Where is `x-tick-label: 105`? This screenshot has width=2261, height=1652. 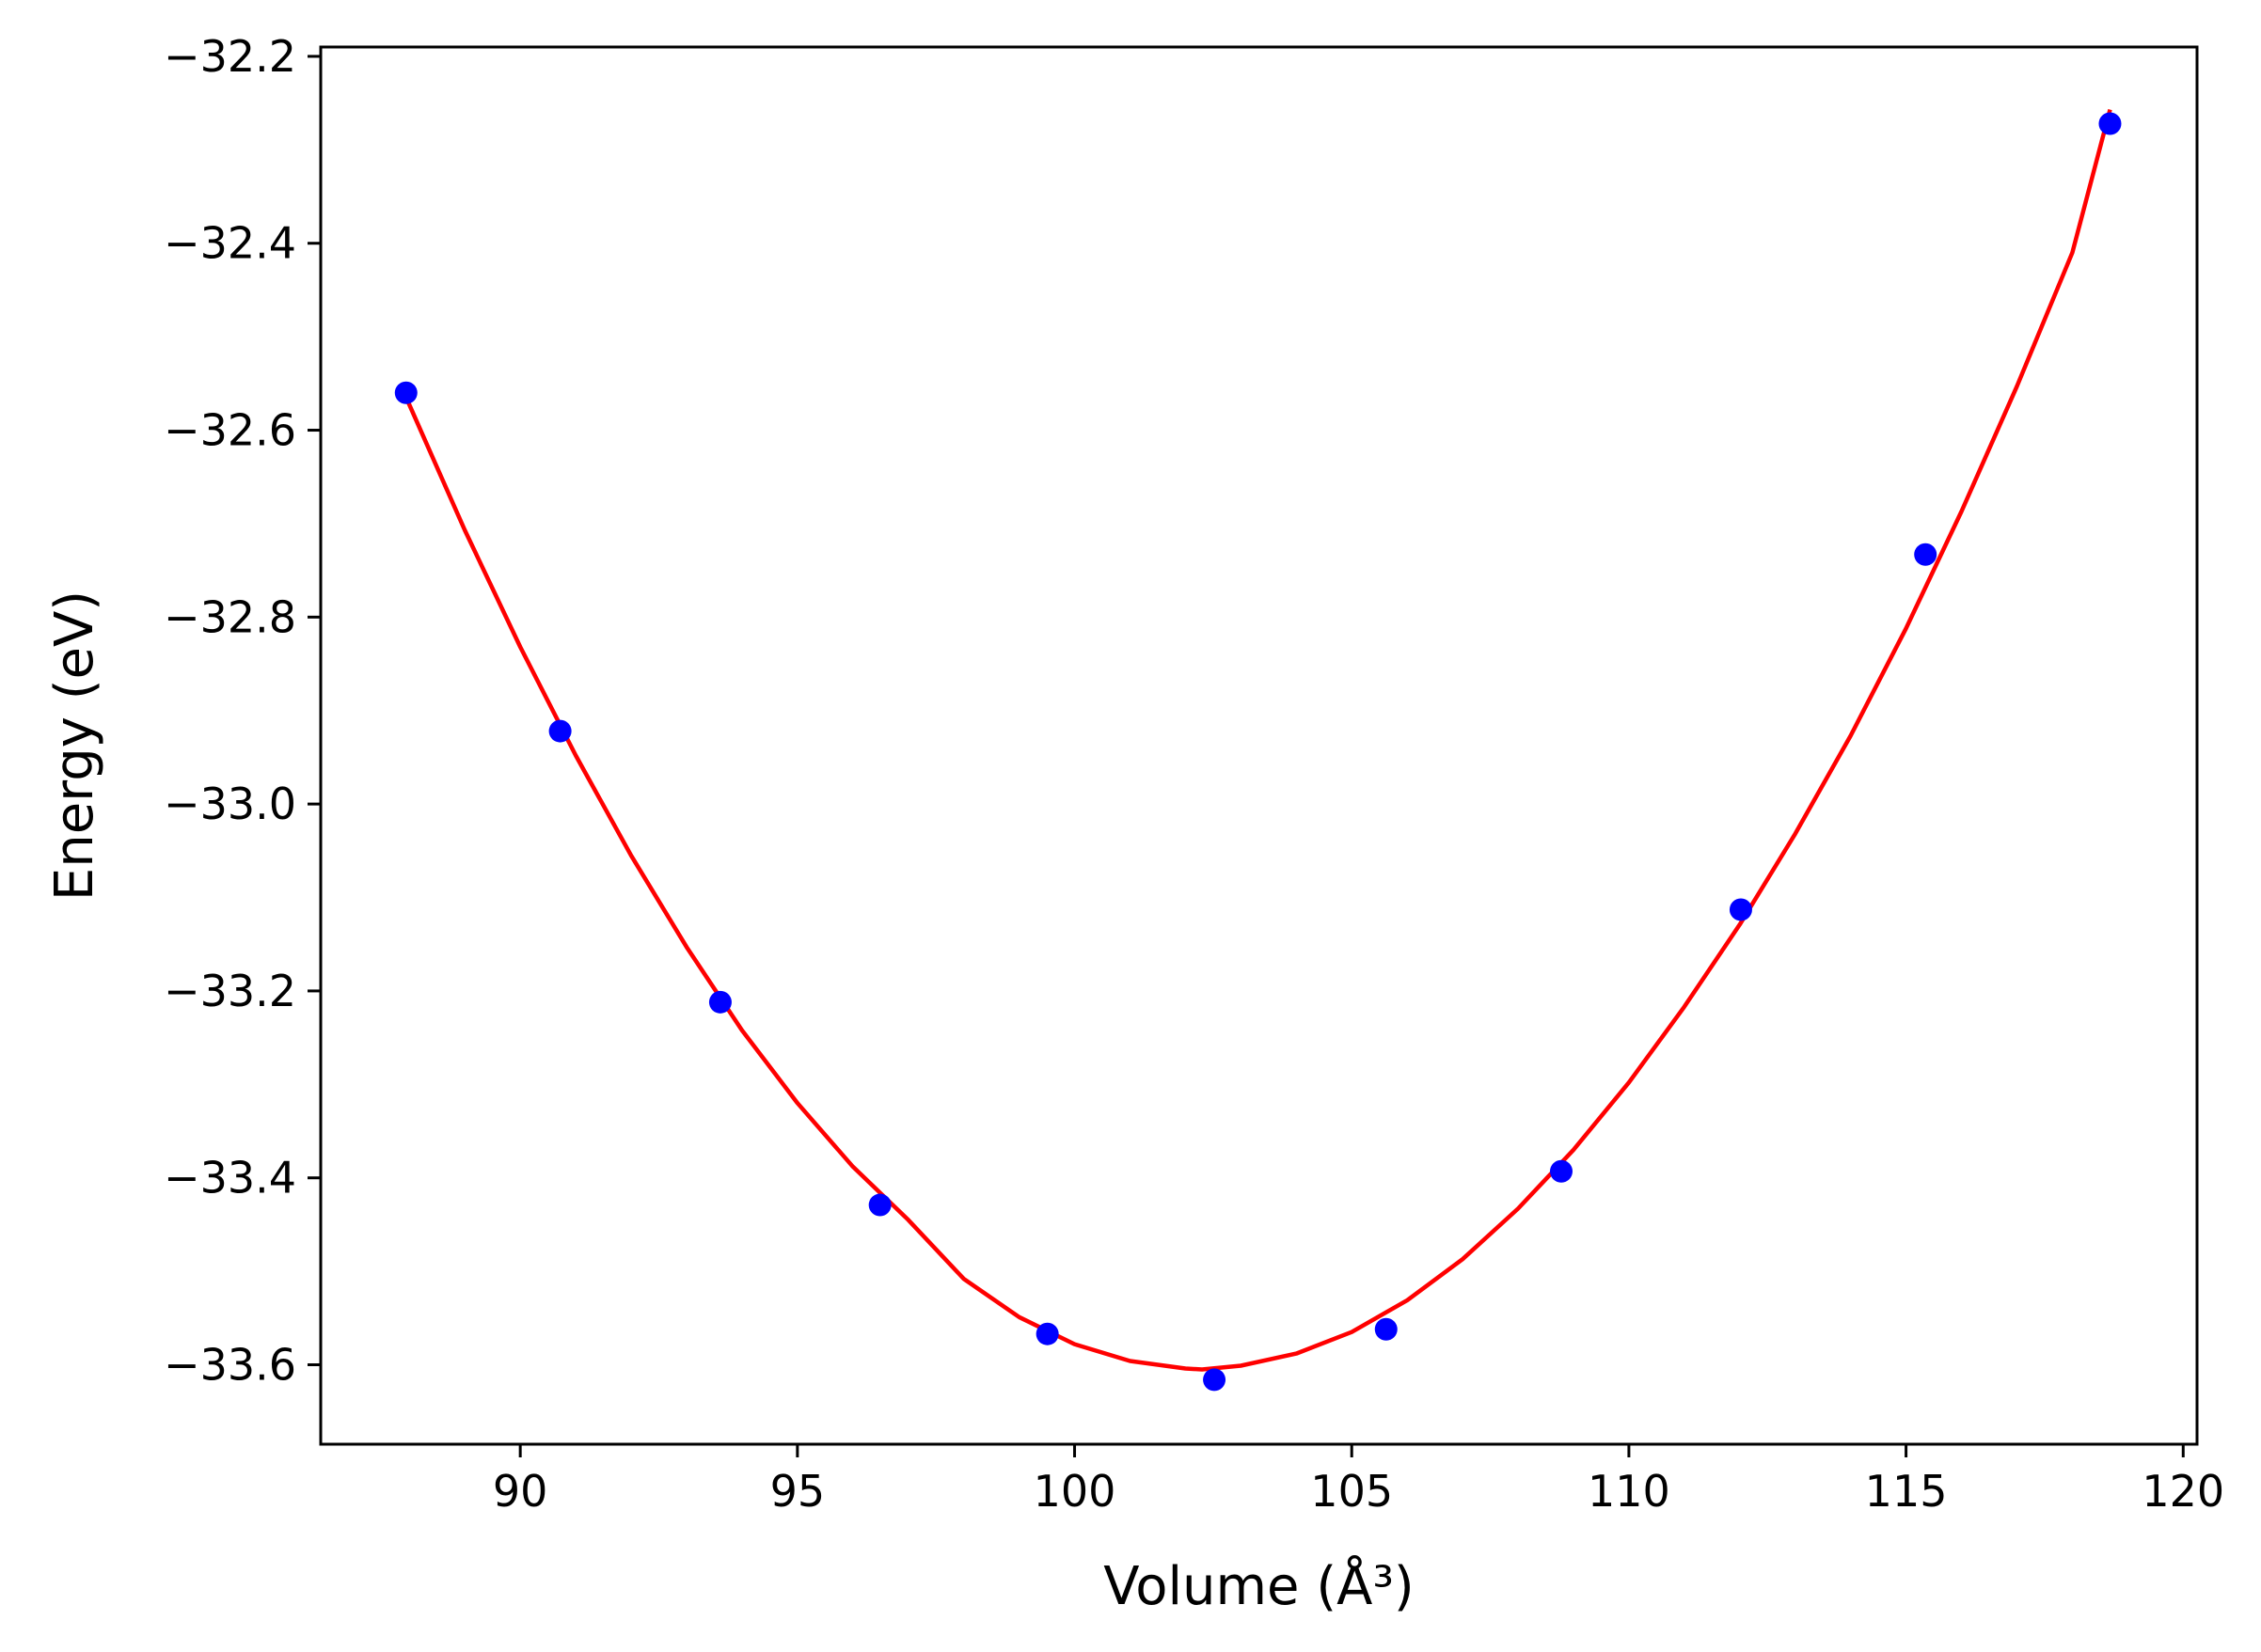 x-tick-label: 105 is located at coordinates (1352, 1492).